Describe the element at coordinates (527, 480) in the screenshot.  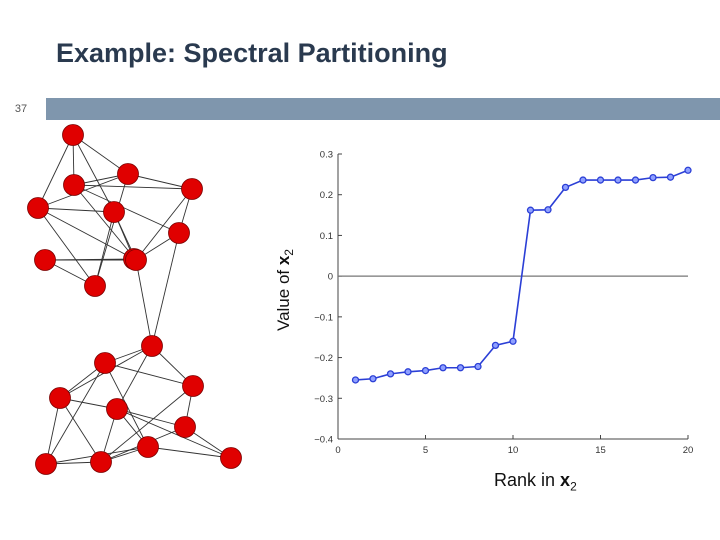
I see `x-axis-label-text: Rank in` at that location.